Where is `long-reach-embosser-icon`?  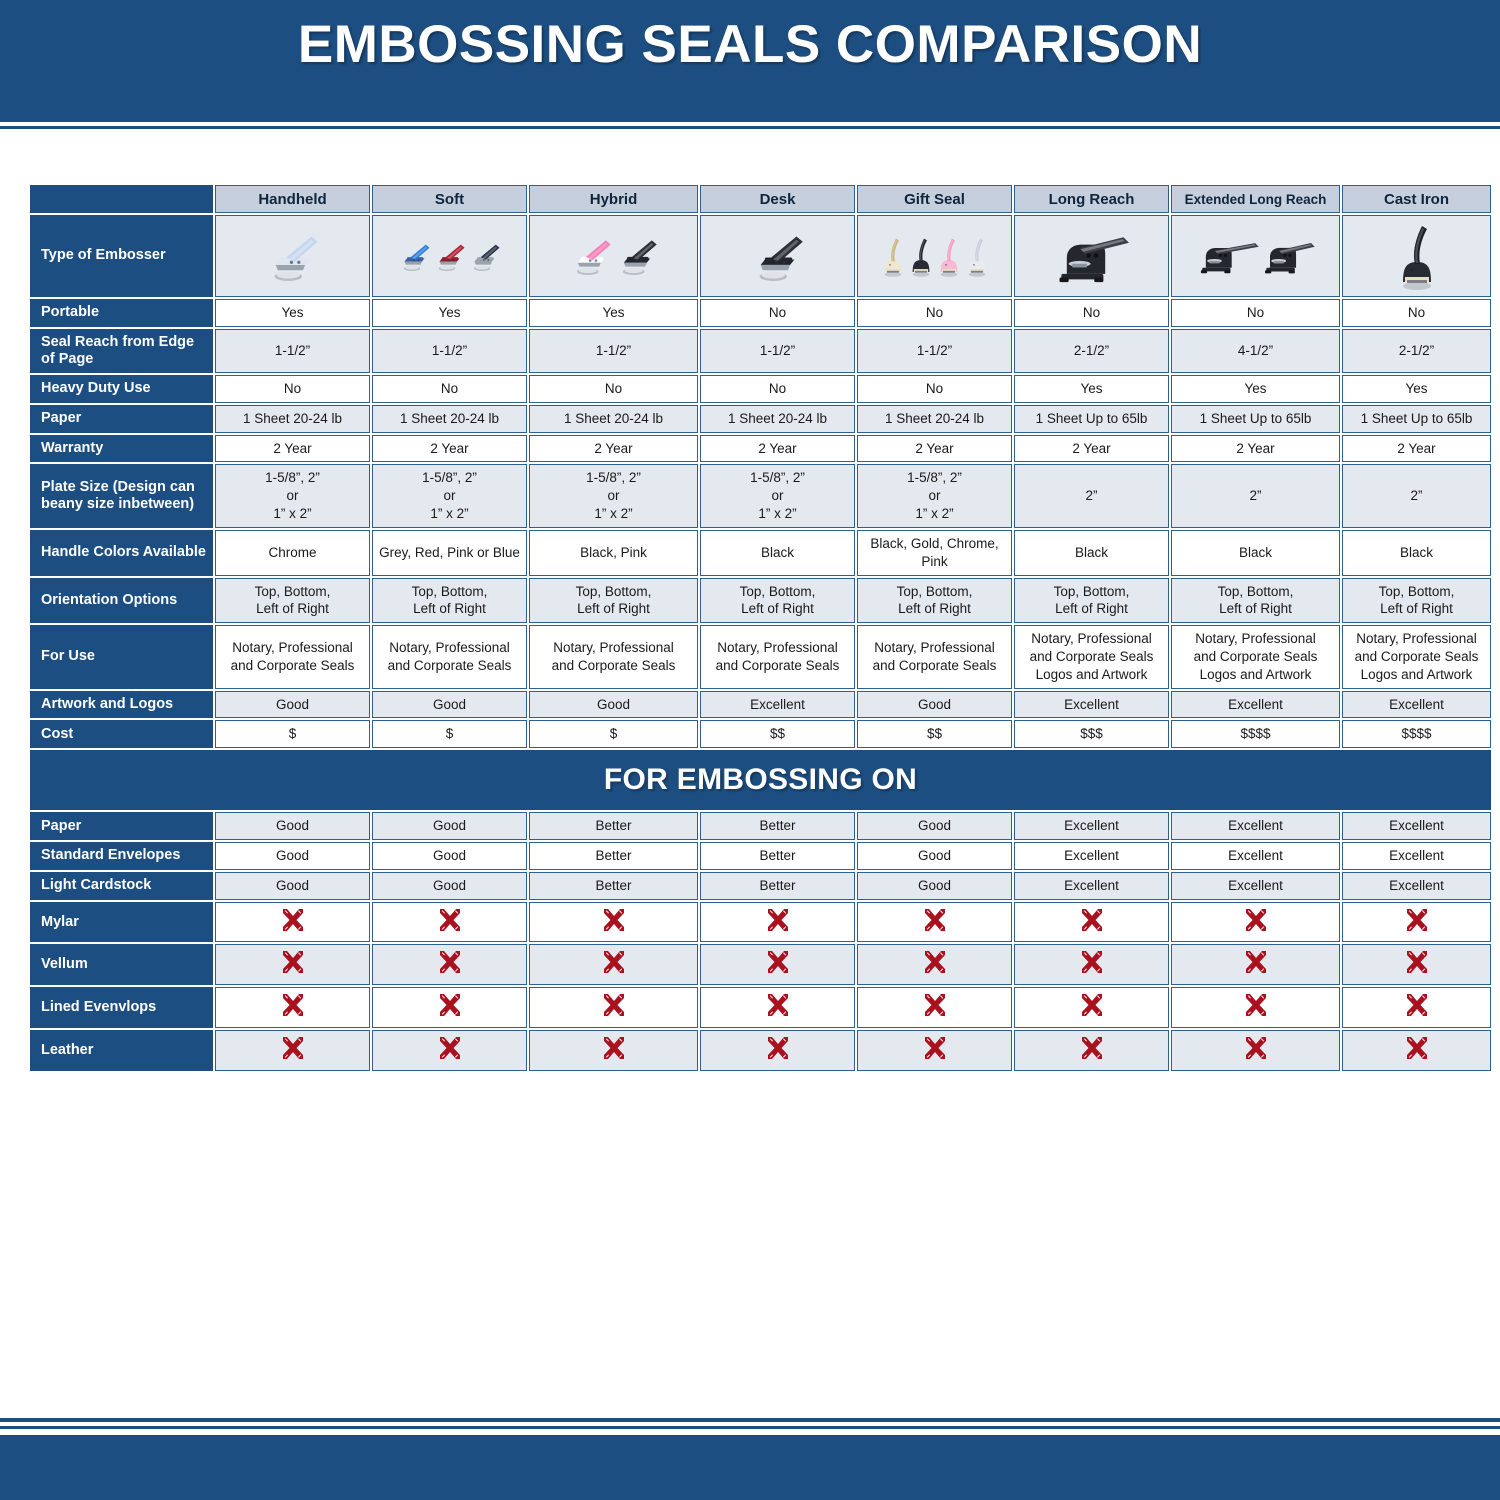
long-reach-embosser-icon is located at coordinates (1091, 256).